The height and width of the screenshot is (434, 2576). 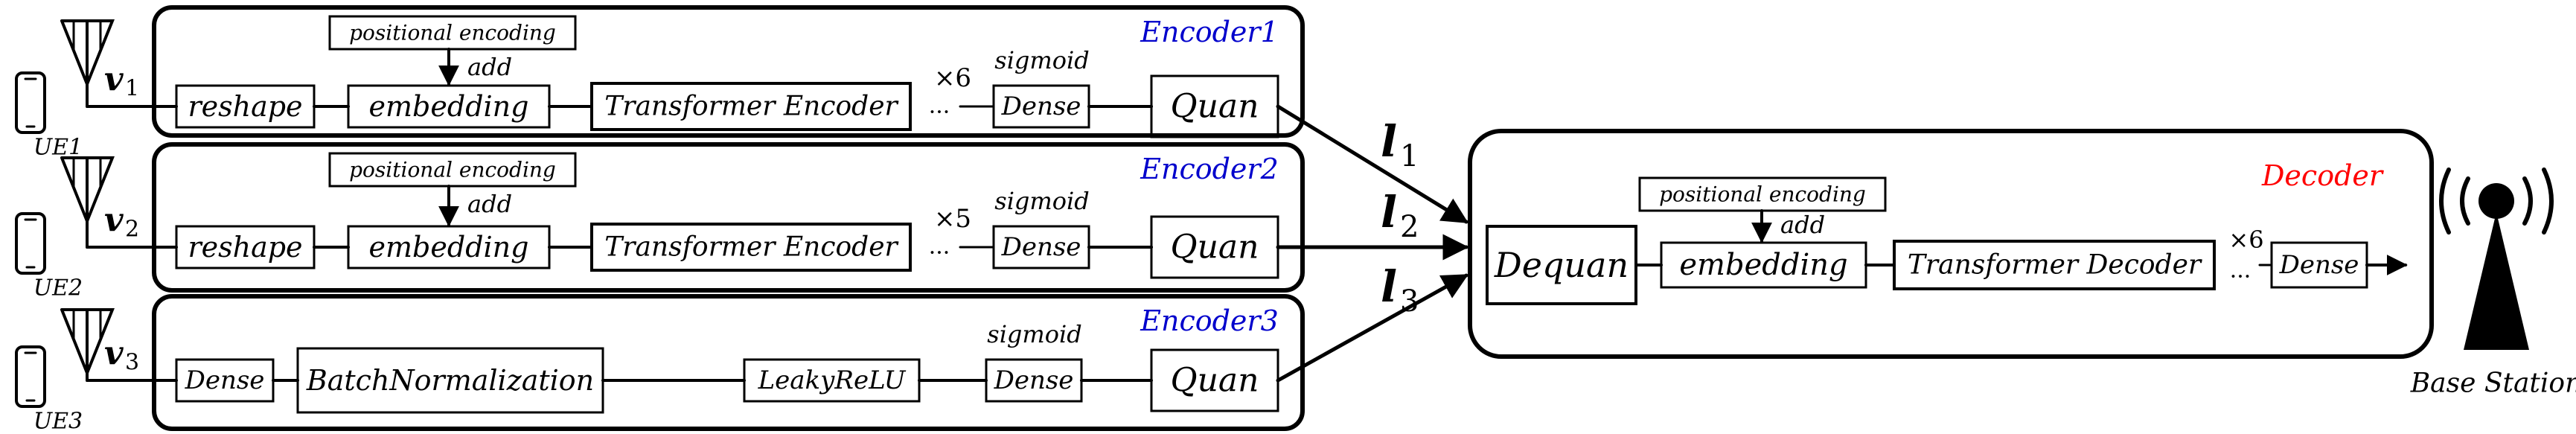 I want to click on v-subscript: 2, so click(x=132, y=230).